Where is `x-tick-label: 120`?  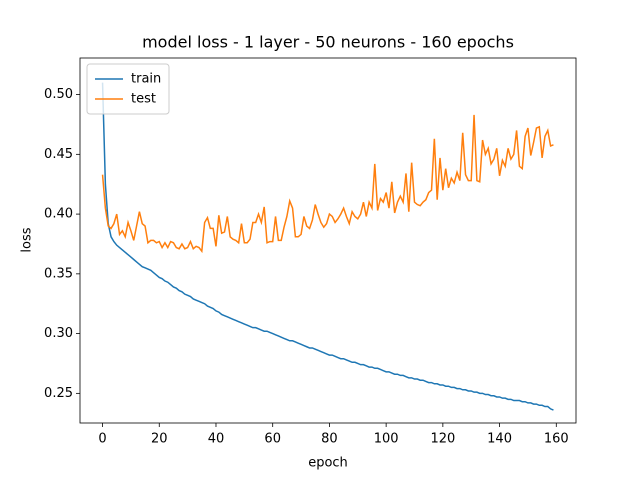 x-tick-label: 120 is located at coordinates (442, 439).